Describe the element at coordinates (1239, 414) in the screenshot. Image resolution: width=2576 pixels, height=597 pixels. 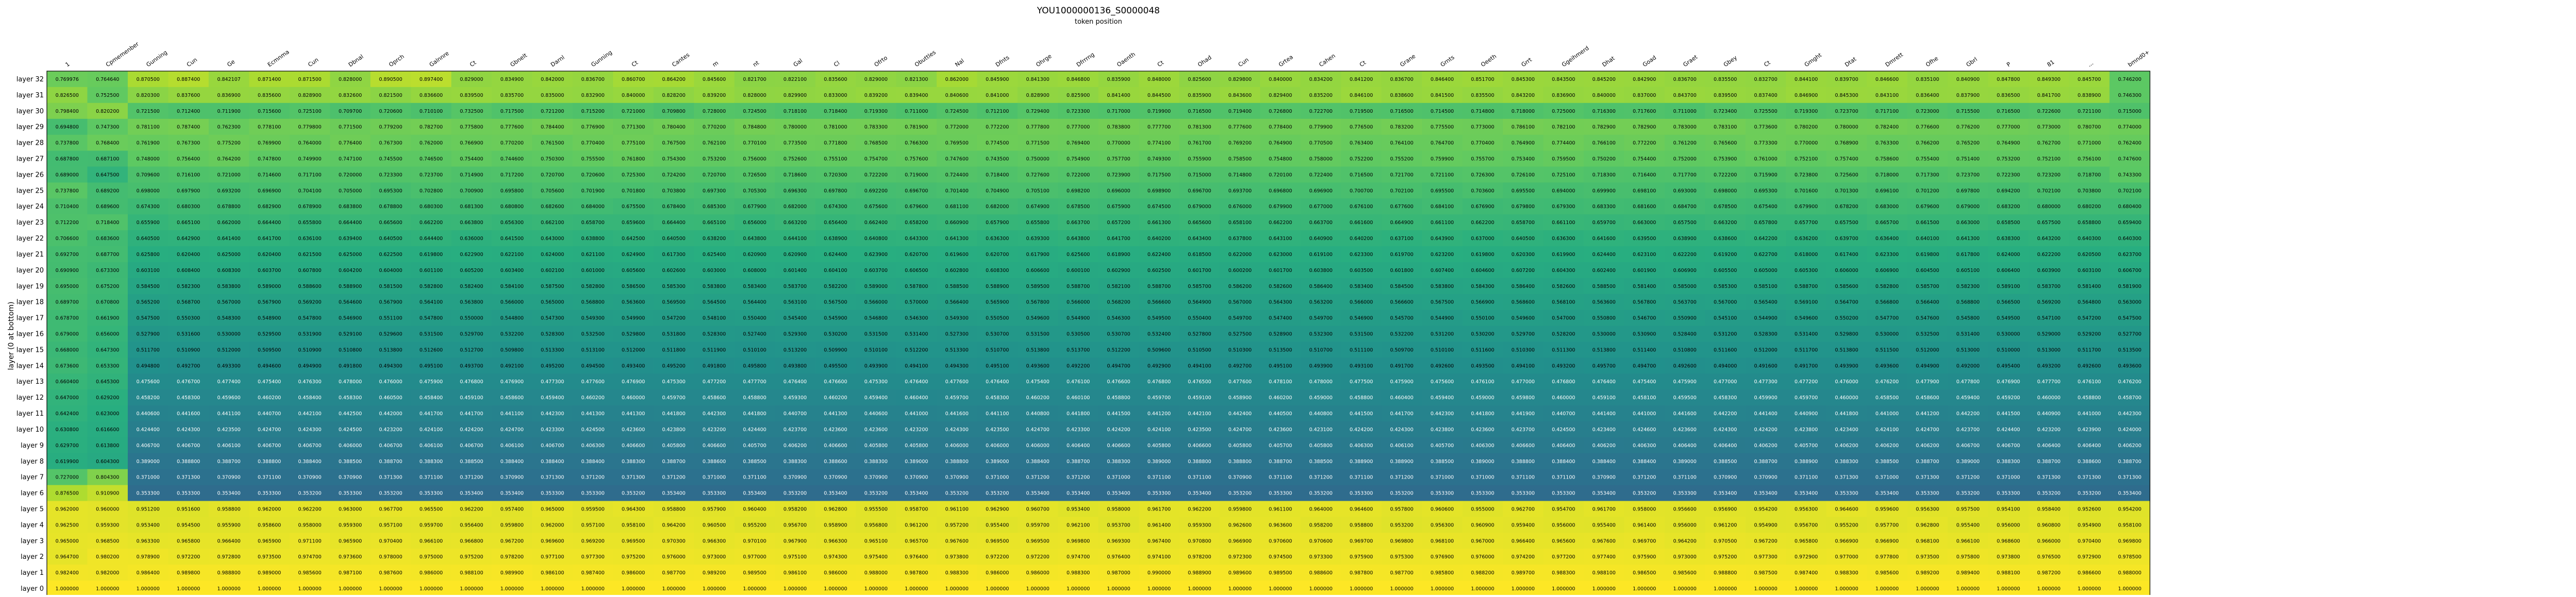
I see `cell-value-label: 0.442400` at that location.